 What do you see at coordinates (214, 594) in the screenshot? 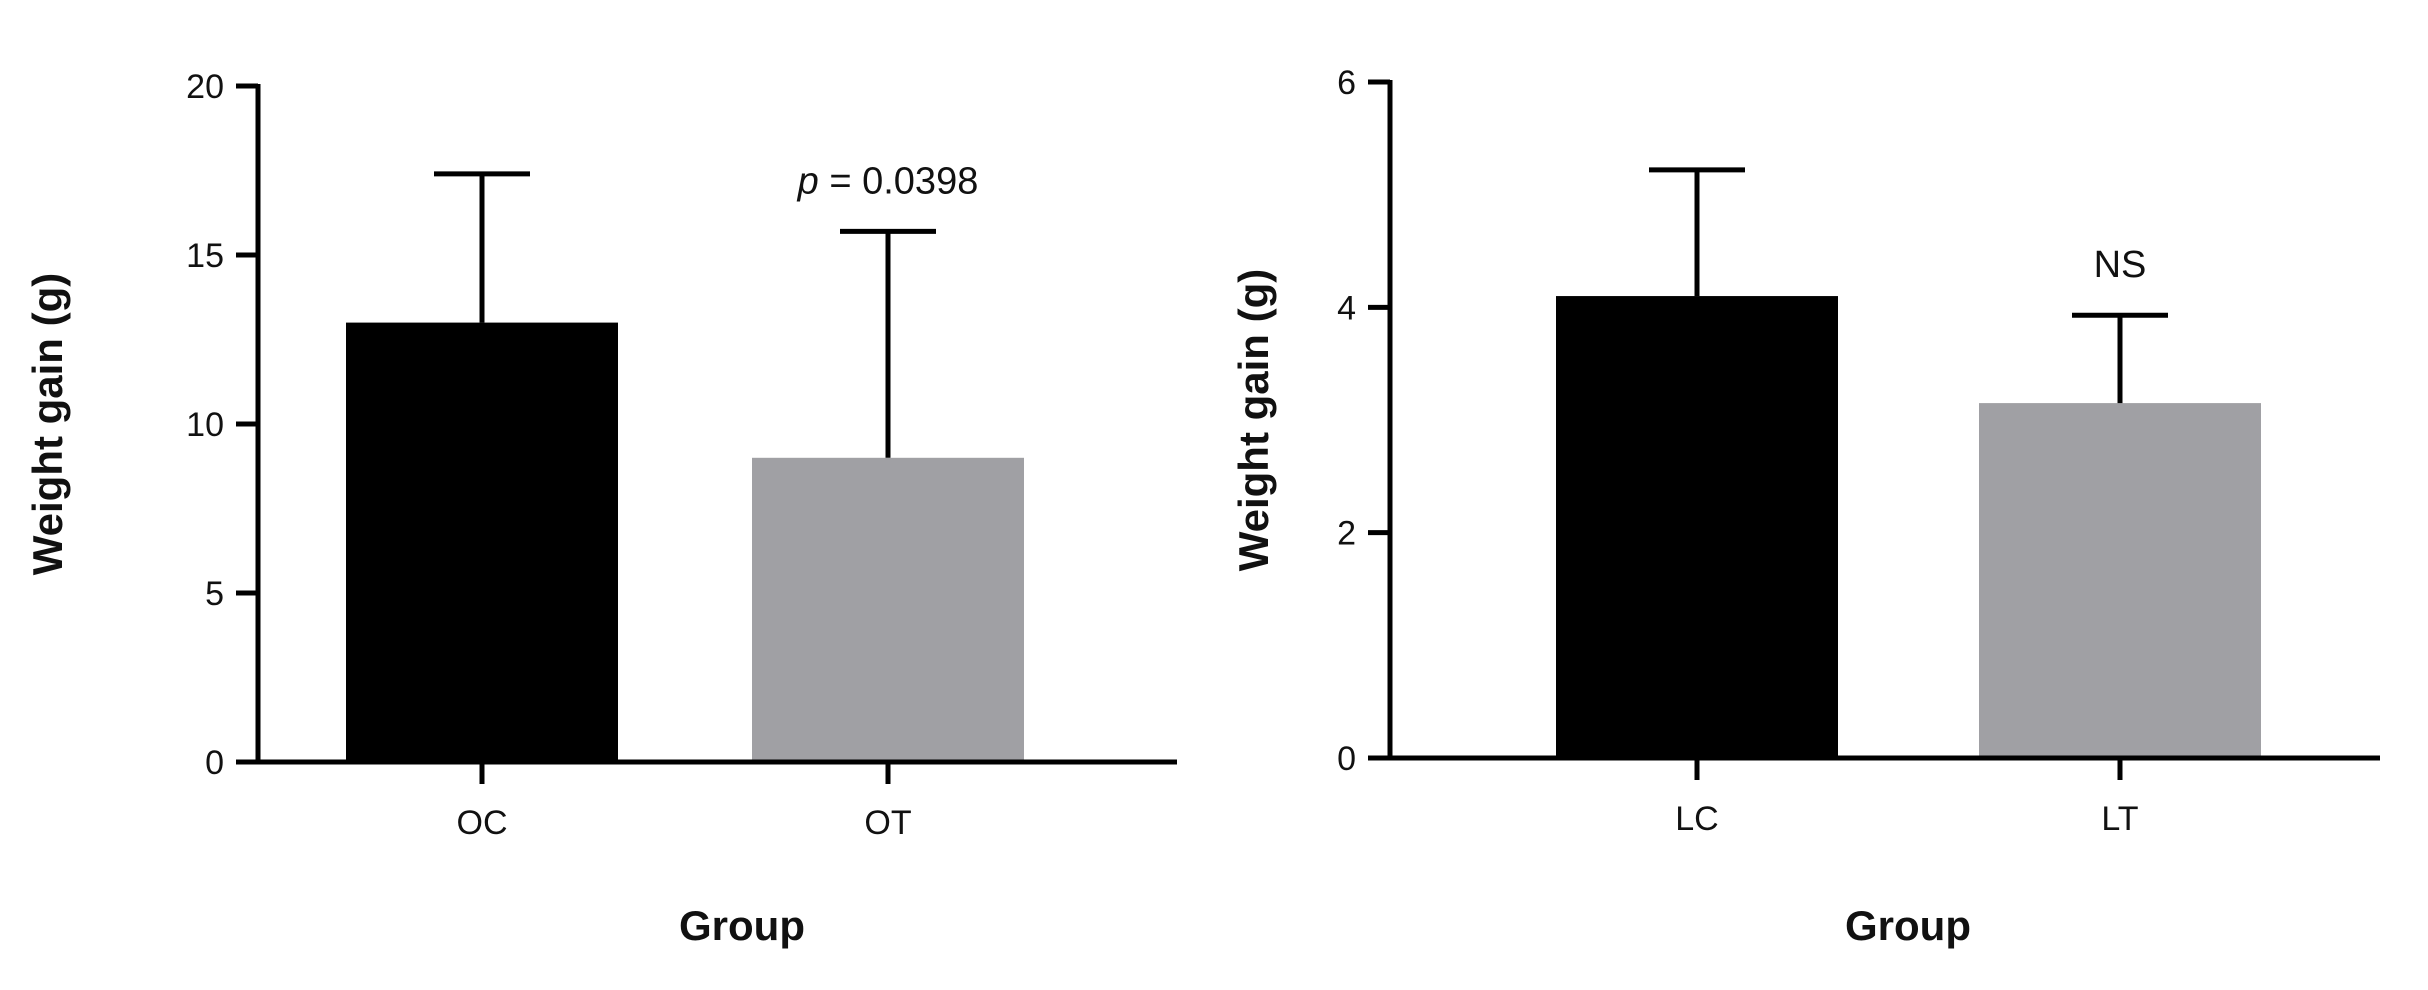
I see `y-tick-label: 5` at bounding box center [214, 594].